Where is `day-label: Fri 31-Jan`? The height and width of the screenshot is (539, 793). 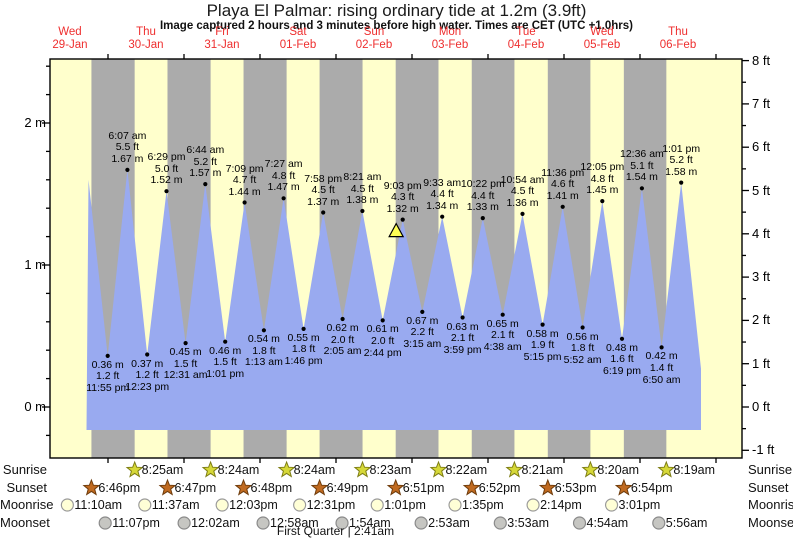
day-label: Fri 31-Jan is located at coordinates (222, 38).